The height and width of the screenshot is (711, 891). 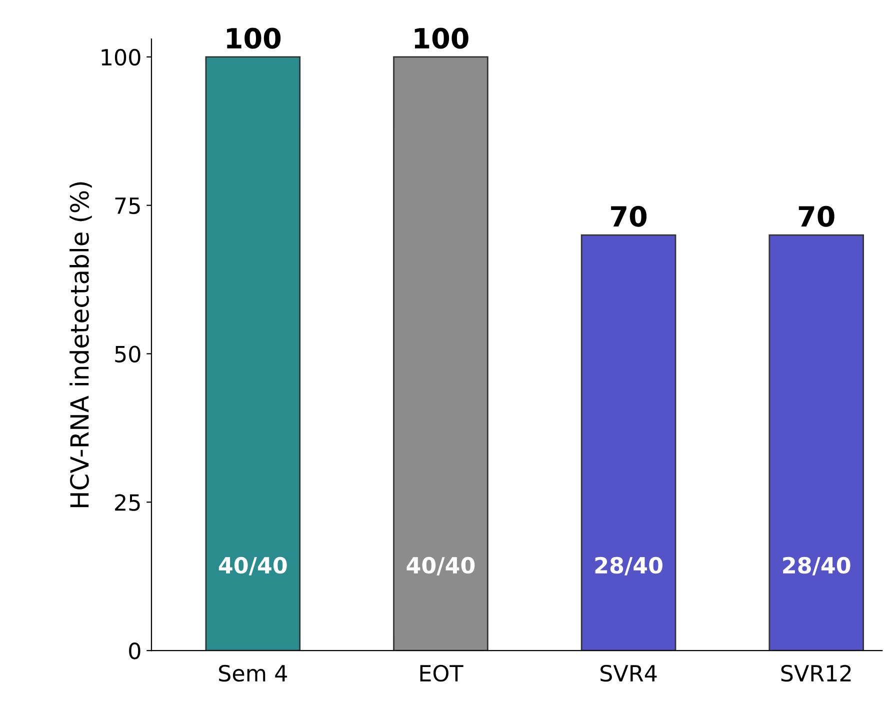 What do you see at coordinates (127, 206) in the screenshot?
I see `y-tick-label: 75` at bounding box center [127, 206].